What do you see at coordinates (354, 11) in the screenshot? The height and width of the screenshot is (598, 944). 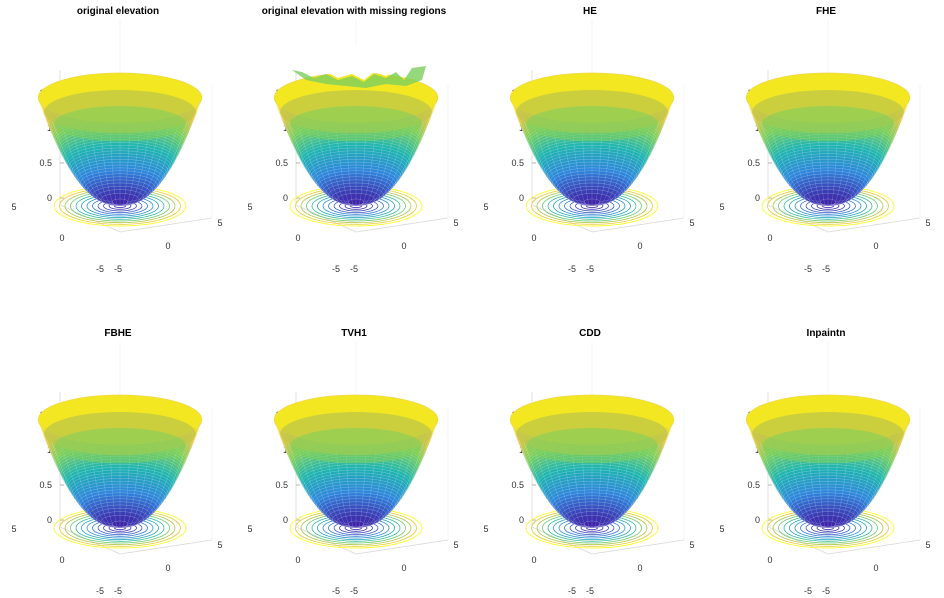 I see `subplot-title: original elevation with missing regions` at bounding box center [354, 11].